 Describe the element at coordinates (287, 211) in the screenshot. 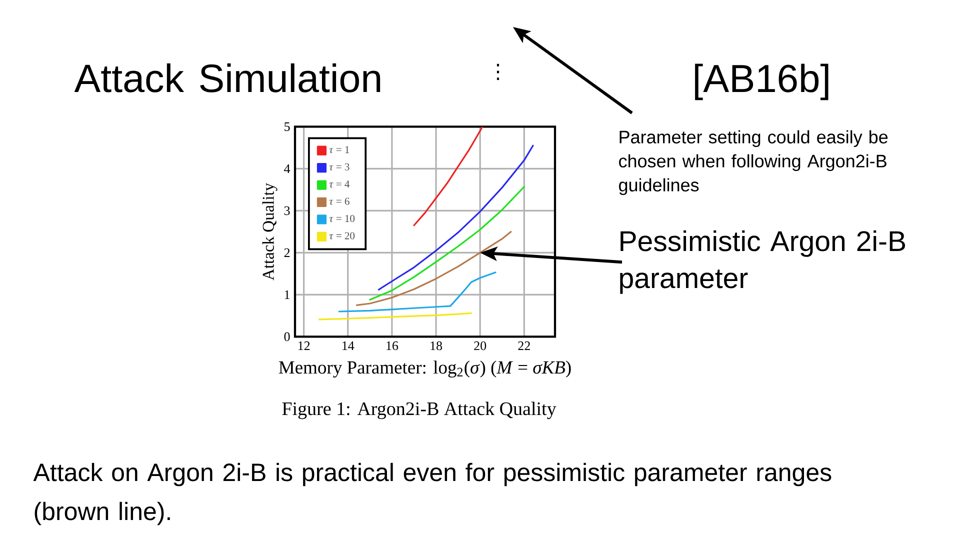

I see `y-tick-label: 3` at that location.